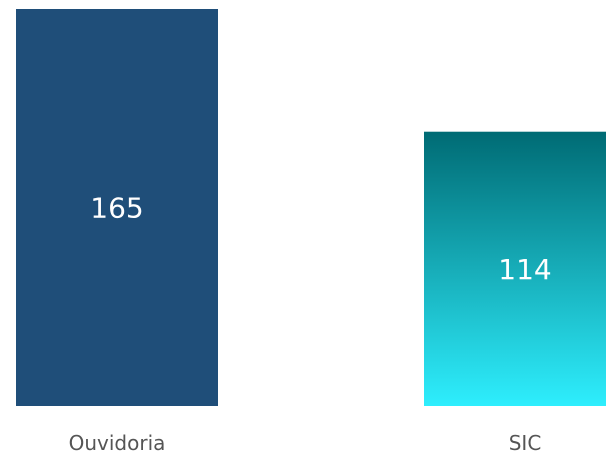 The height and width of the screenshot is (454, 606). What do you see at coordinates (524, 269) in the screenshot?
I see `data-label-sic: 114` at bounding box center [524, 269].